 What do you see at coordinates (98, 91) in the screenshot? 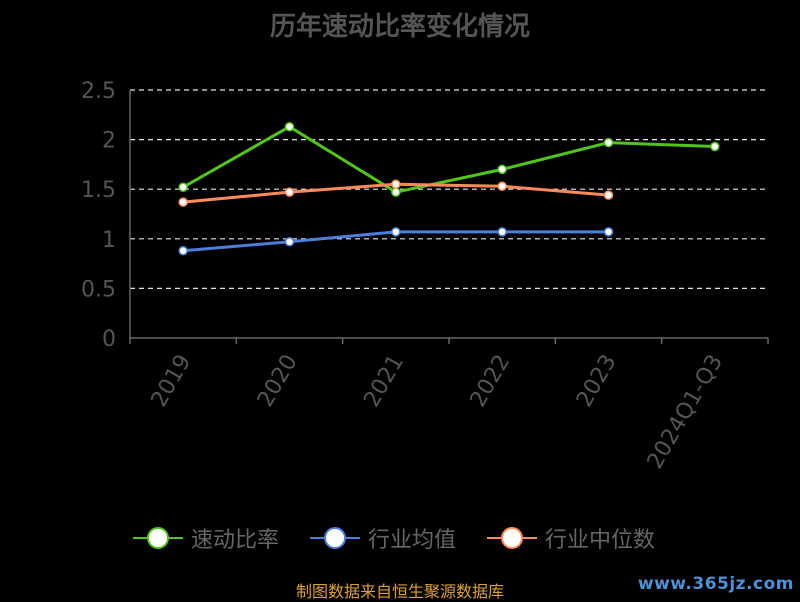
I see `y-tick-label: 2.5` at bounding box center [98, 91].